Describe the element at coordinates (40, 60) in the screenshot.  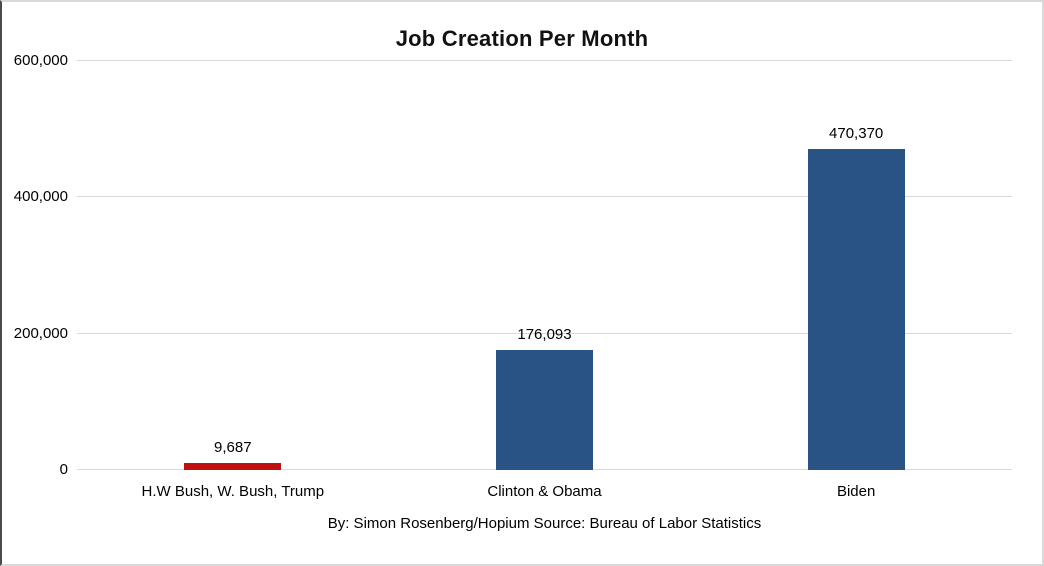
I see `y-tick-label-600-000: 600,000` at that location.